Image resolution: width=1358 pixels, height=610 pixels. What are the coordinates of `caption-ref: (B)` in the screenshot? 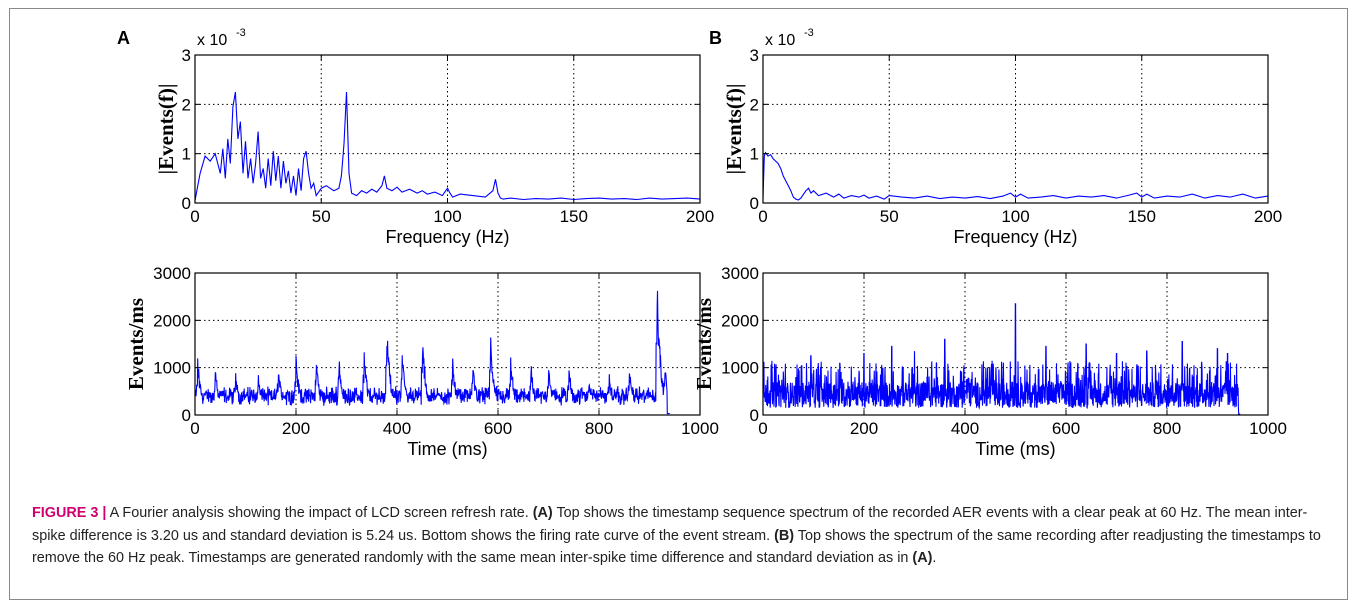 It's located at (784, 535).